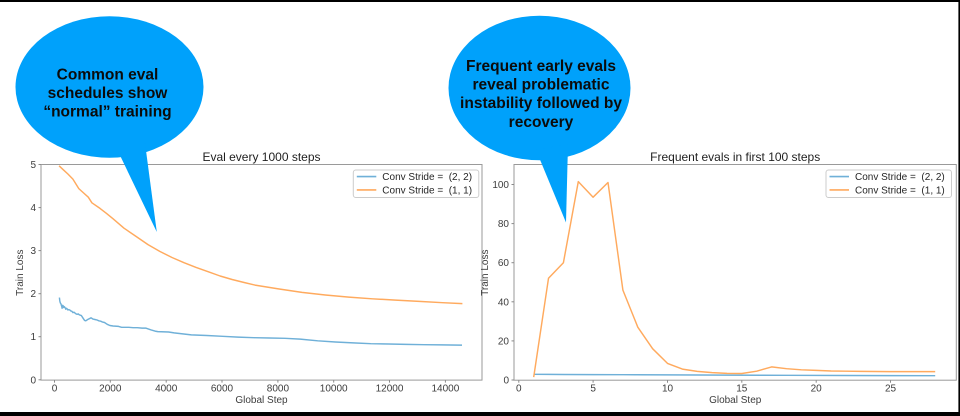 This screenshot has width=960, height=416. What do you see at coordinates (33, 294) in the screenshot?
I see `svg-text: 2` at bounding box center [33, 294].